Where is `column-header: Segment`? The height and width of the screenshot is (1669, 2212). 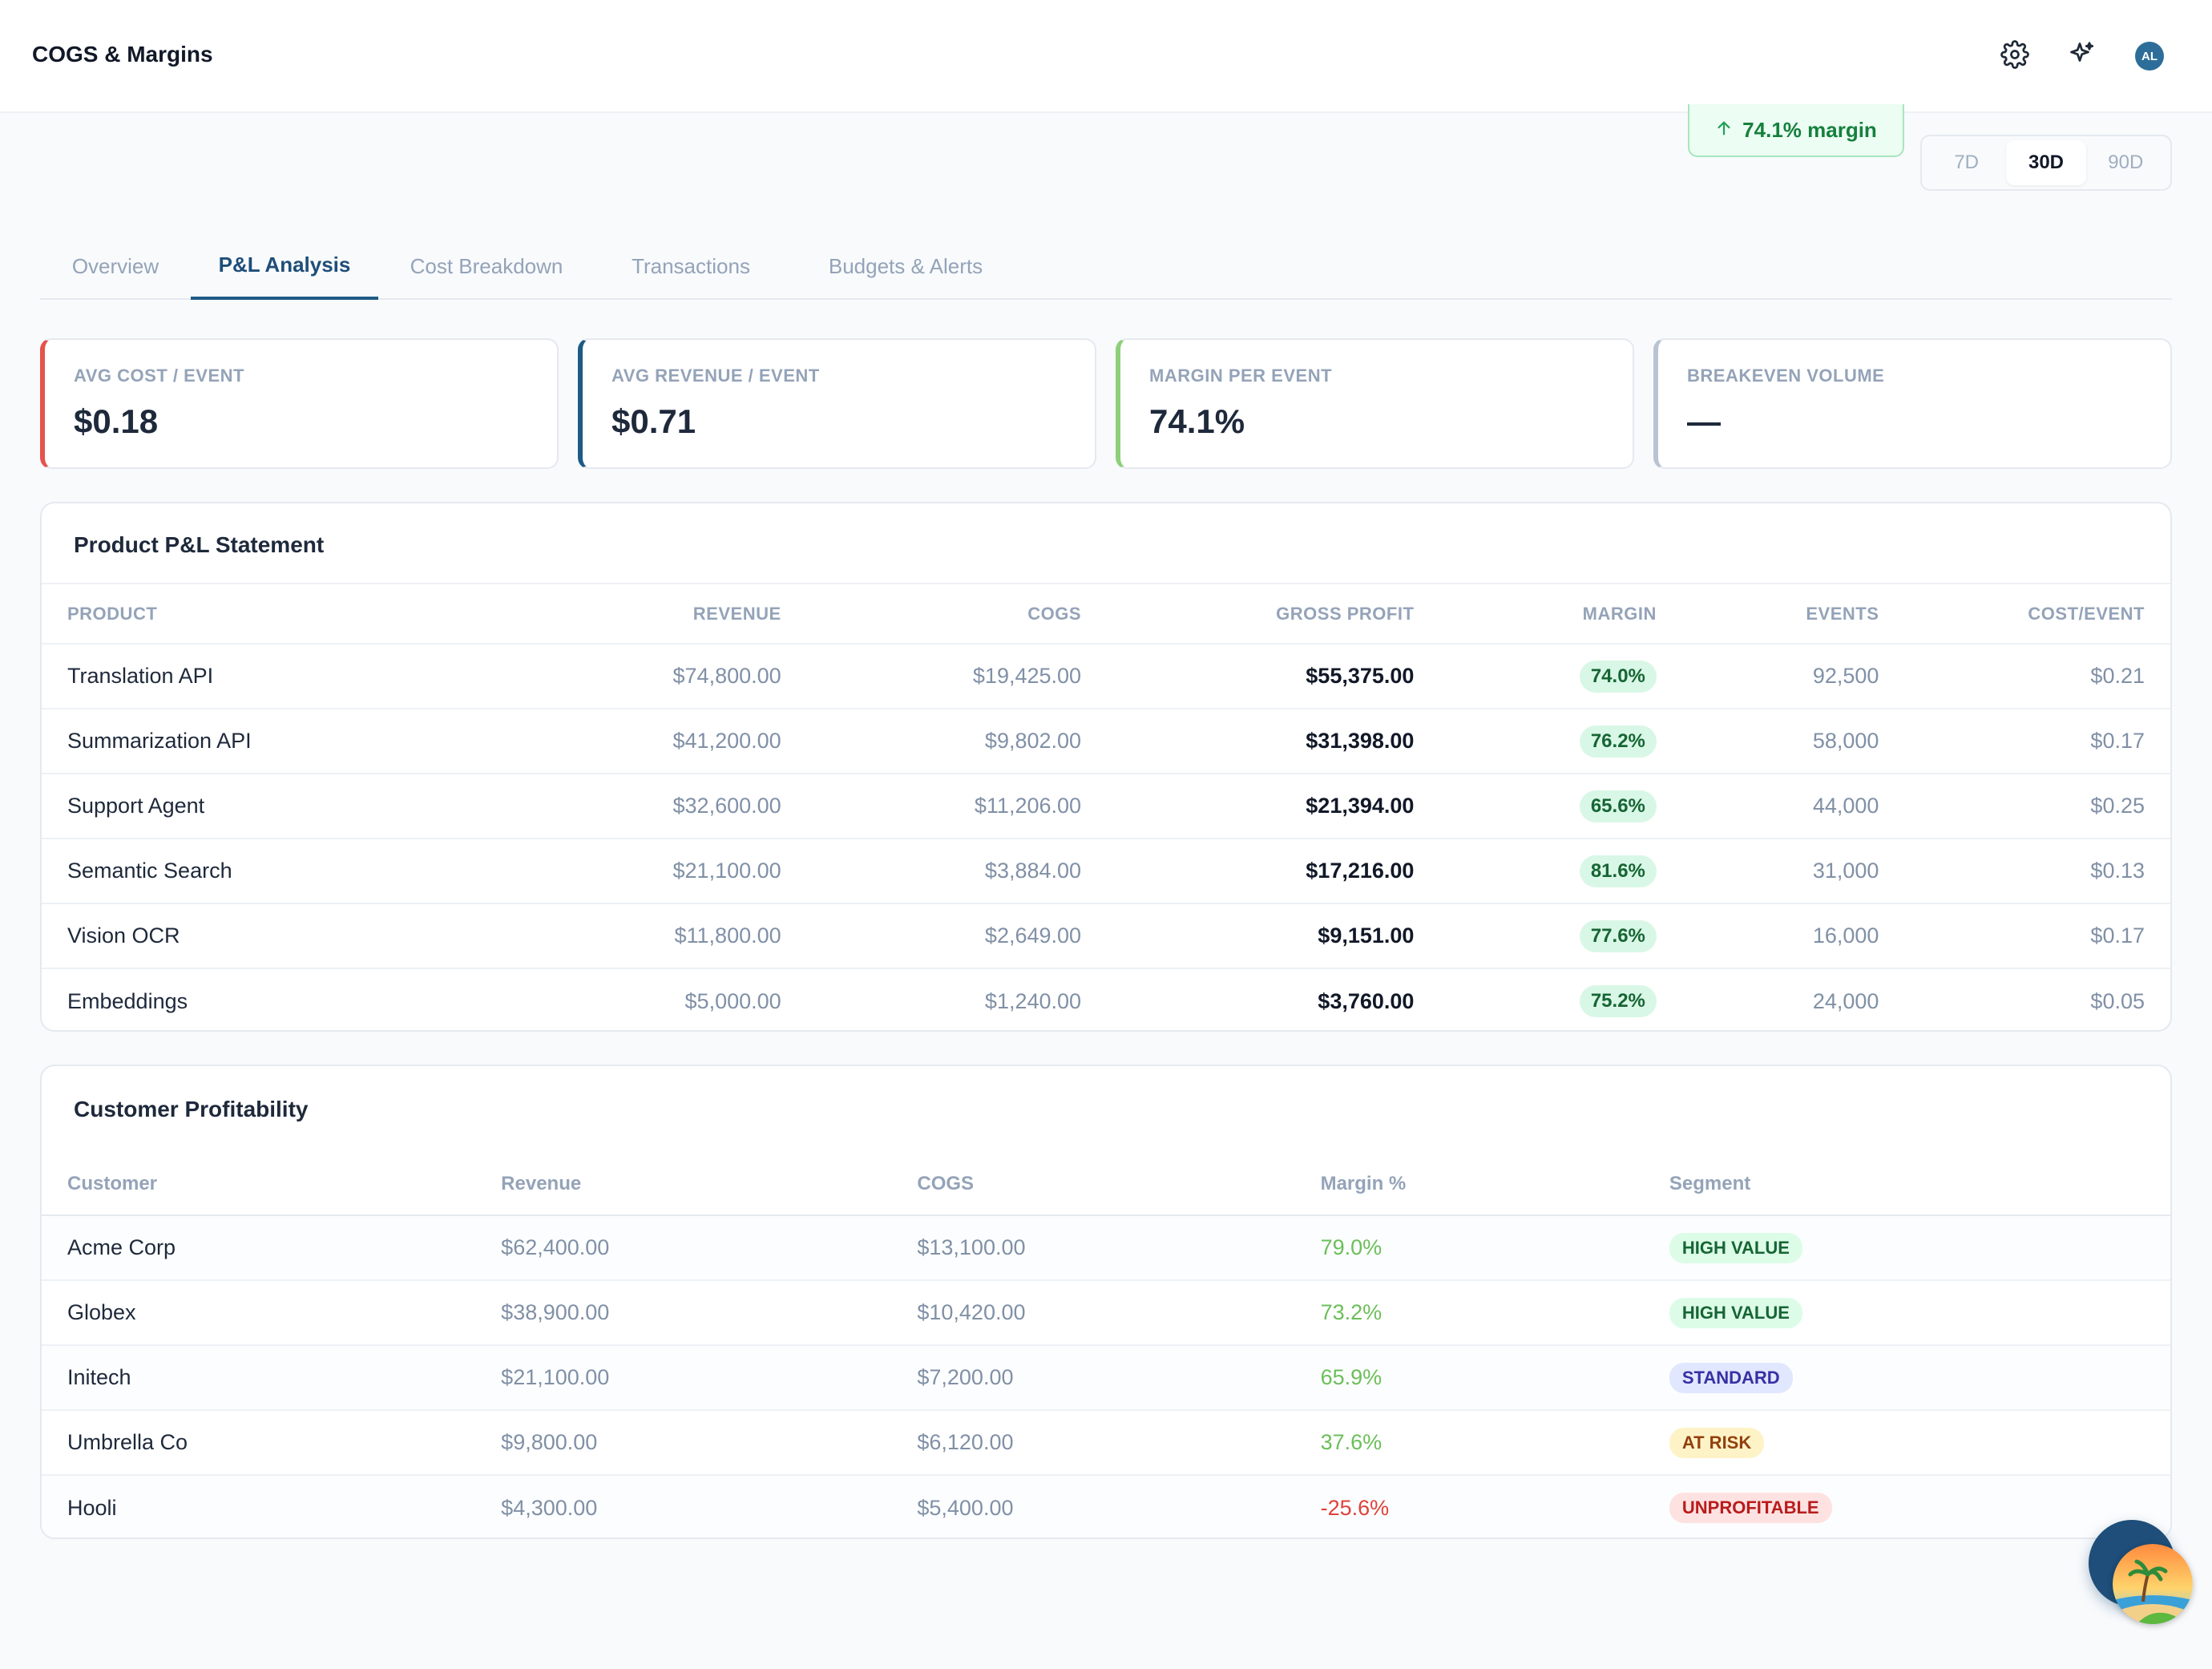
column-header: Segment is located at coordinates (1919, 1185).